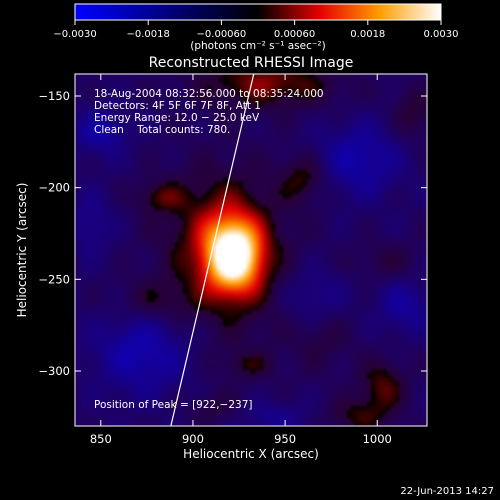  I want to click on y-tick-label: −250, so click(54, 279).